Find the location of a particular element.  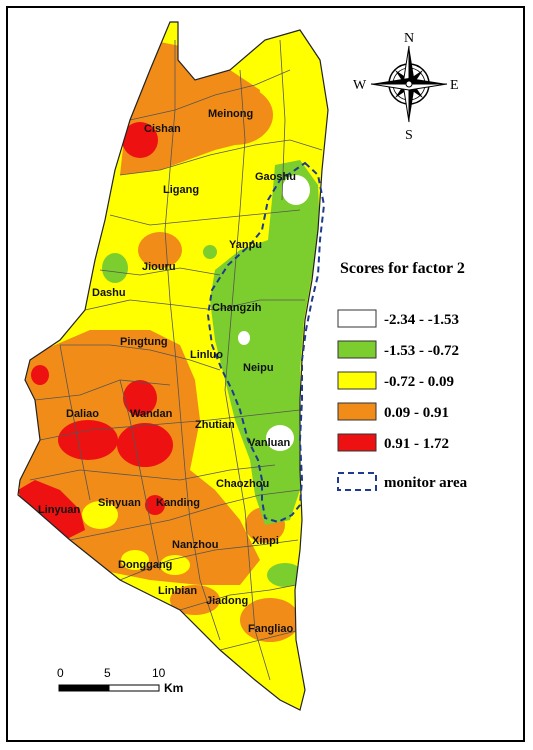

town-label-nanzhou: Nanzhou is located at coordinates (195, 545).